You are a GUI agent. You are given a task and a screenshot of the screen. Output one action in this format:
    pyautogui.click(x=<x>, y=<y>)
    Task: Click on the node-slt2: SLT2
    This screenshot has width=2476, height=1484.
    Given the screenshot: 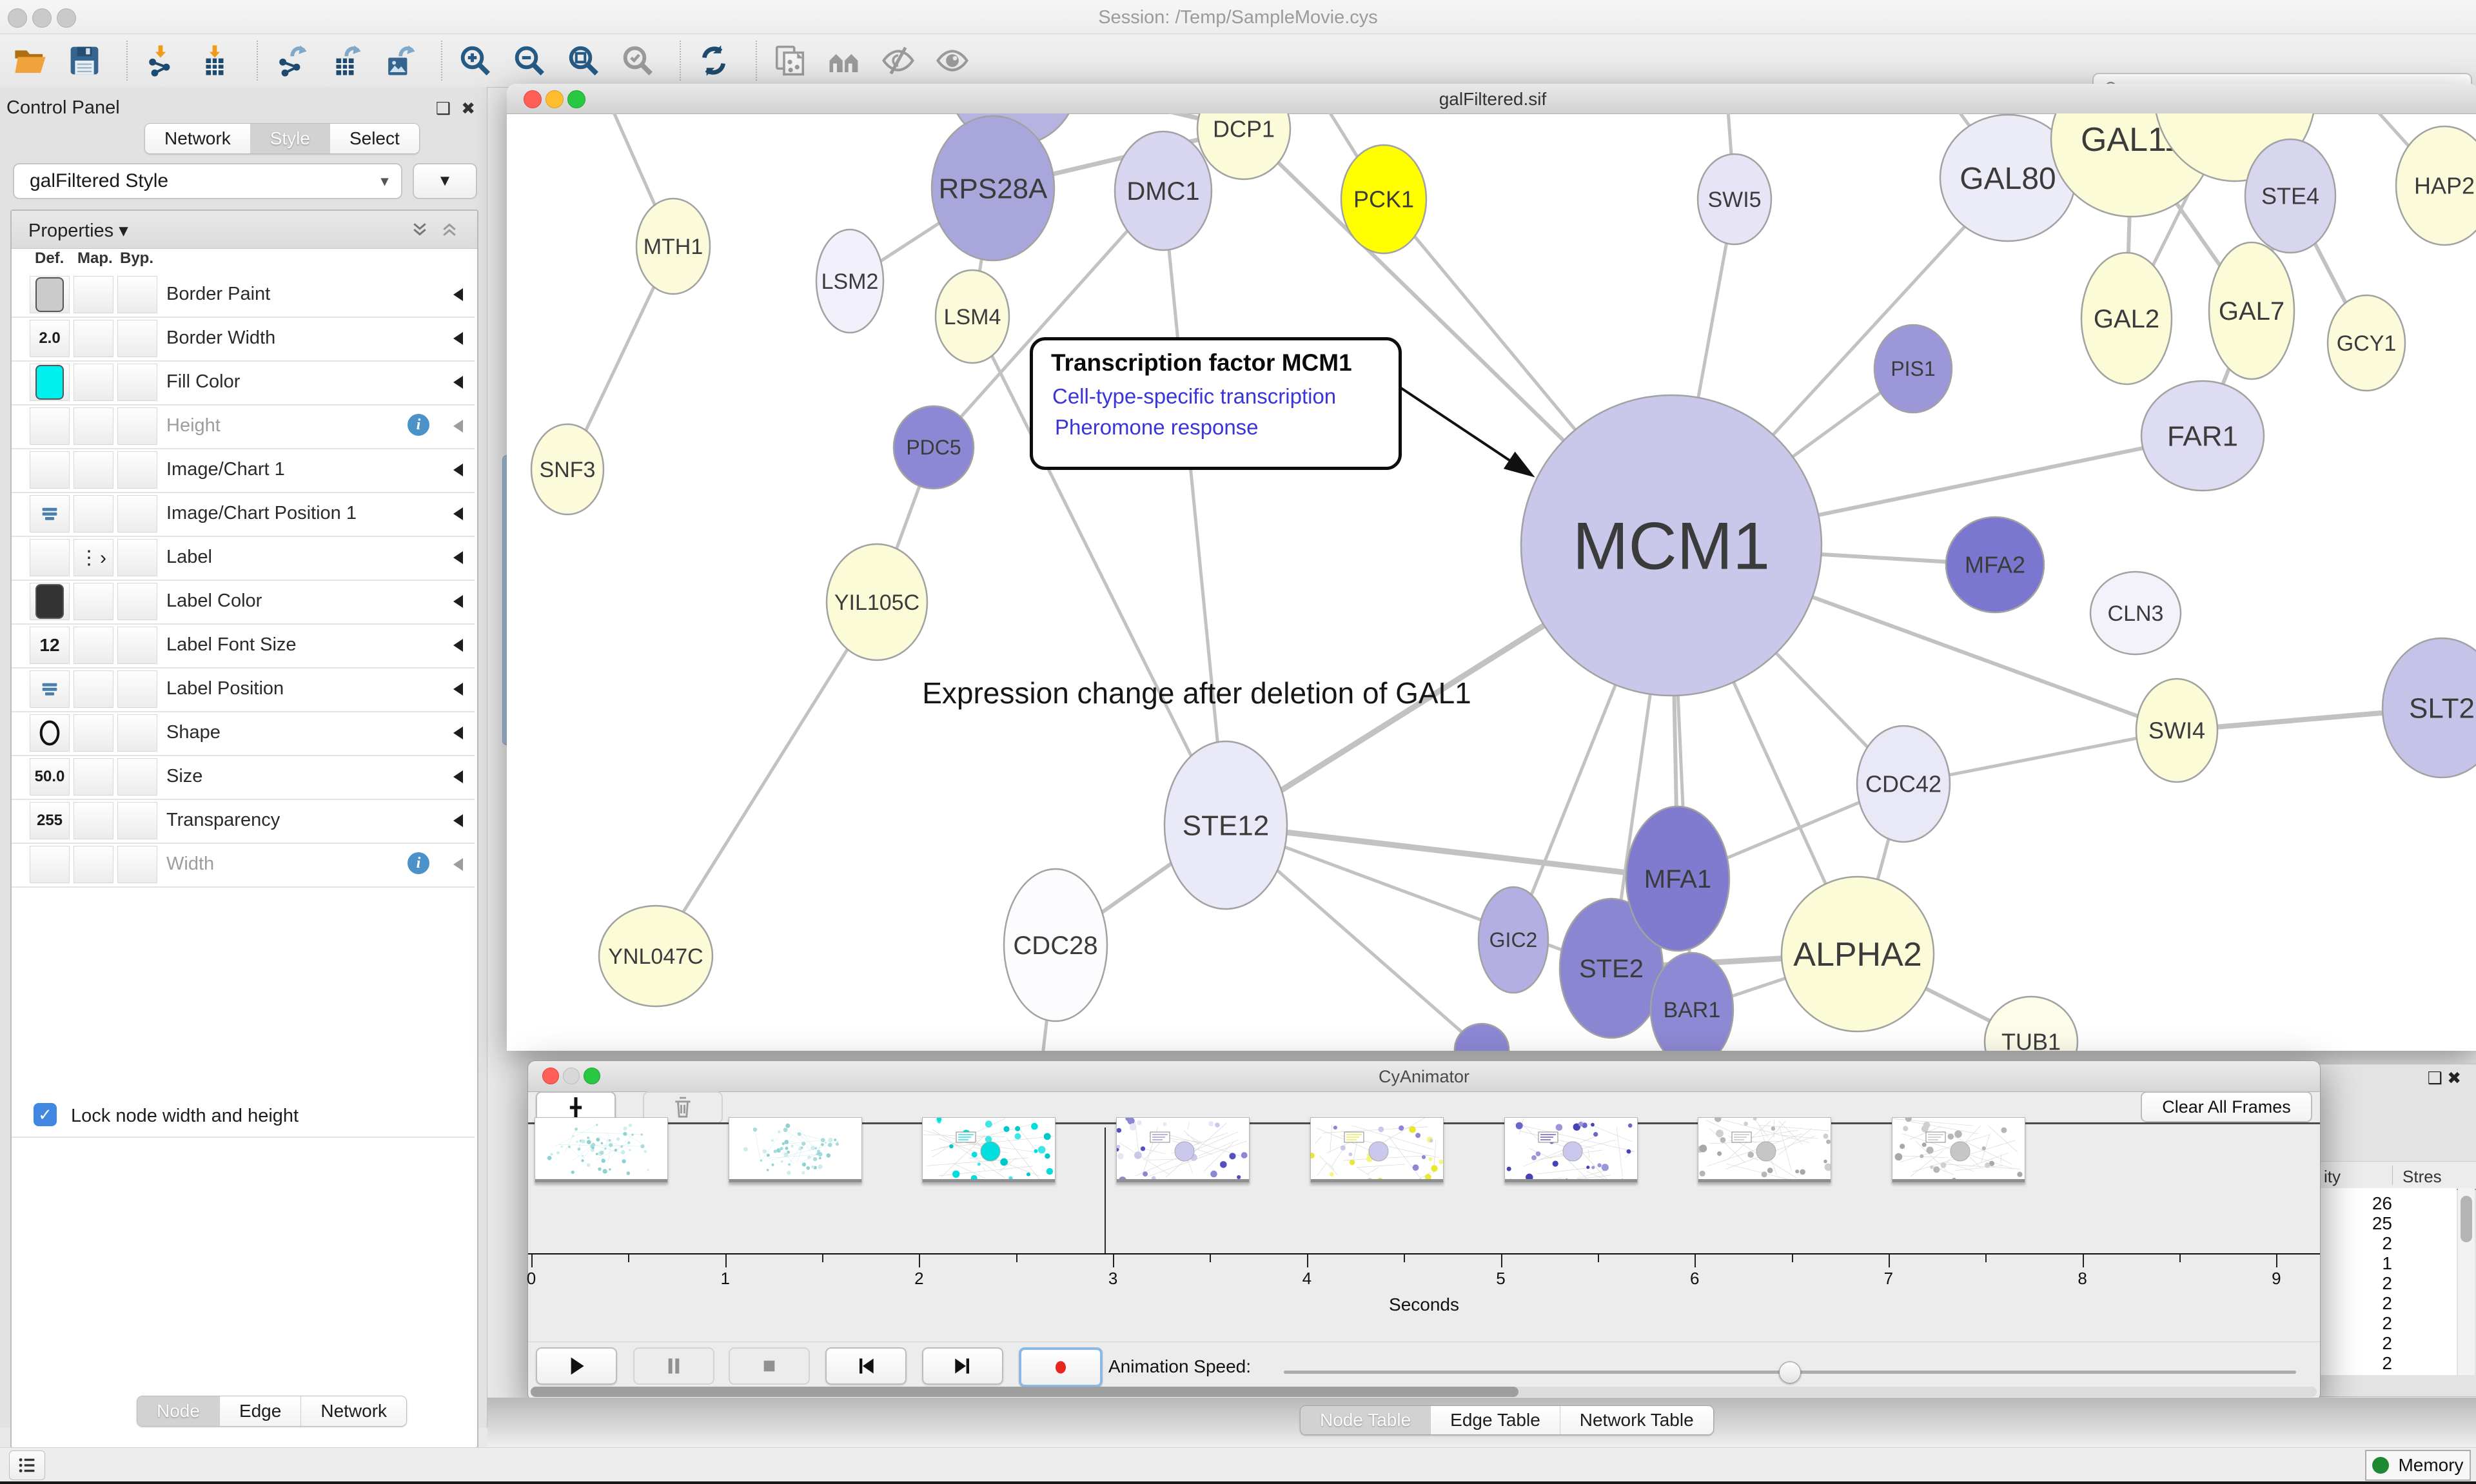 What is the action you would take?
    pyautogui.click(x=2428, y=708)
    